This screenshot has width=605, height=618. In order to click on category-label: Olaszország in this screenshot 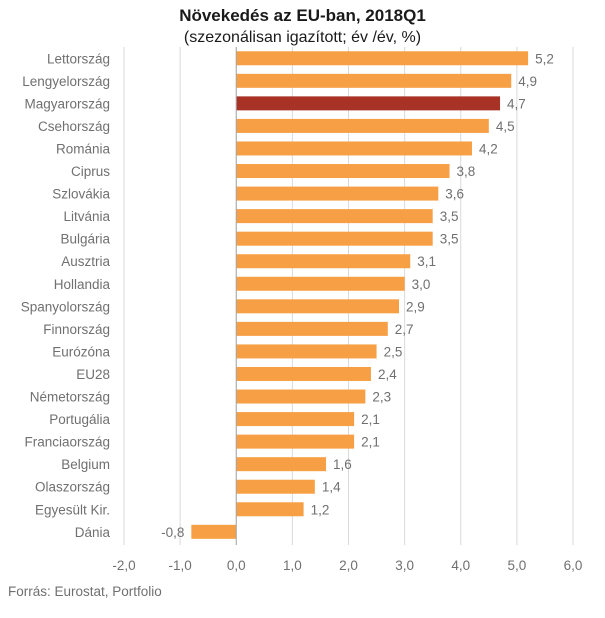, I will do `click(72, 487)`.